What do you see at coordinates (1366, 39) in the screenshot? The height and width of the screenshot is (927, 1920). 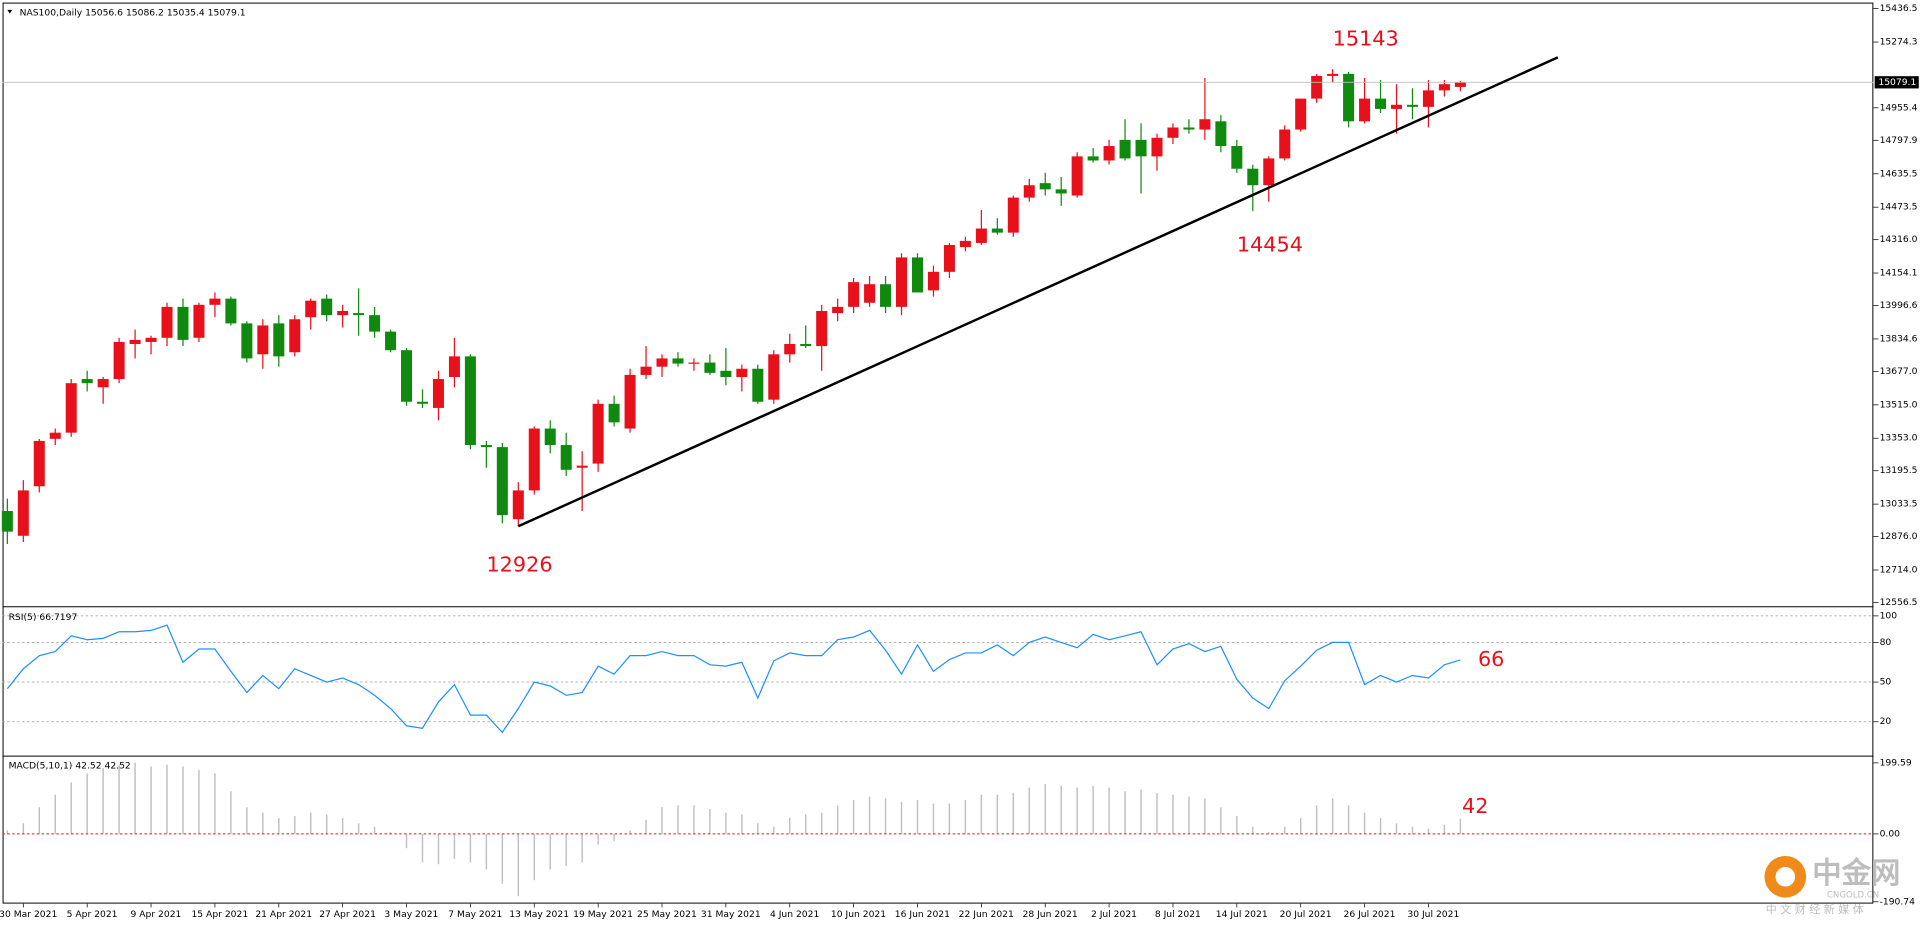 I see `price-annotation: 15143` at bounding box center [1366, 39].